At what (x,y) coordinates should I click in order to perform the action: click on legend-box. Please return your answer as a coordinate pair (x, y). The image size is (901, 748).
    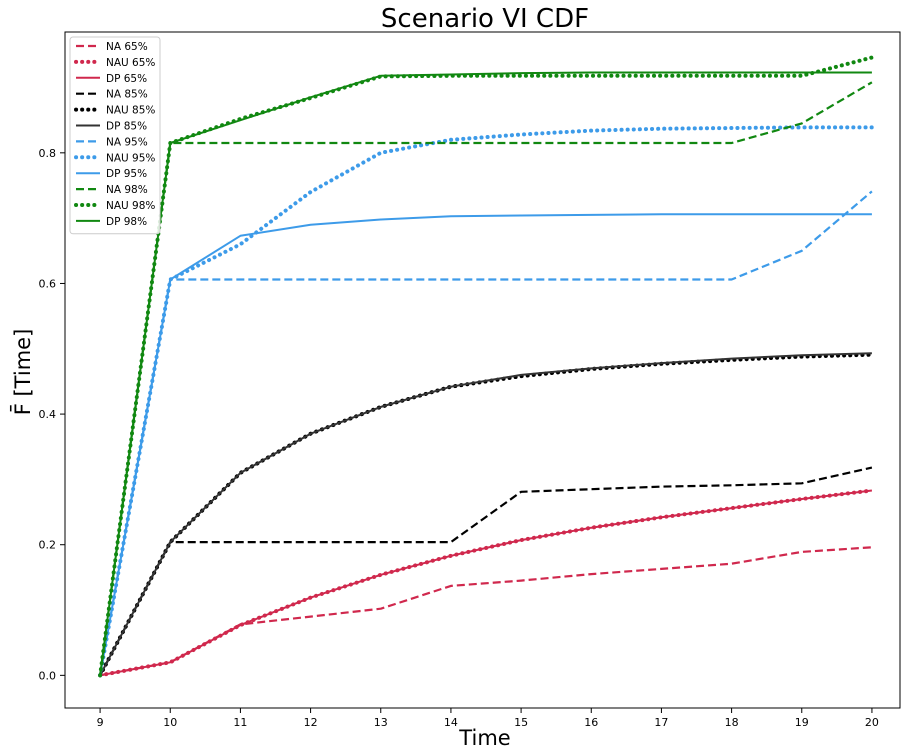
    Looking at the image, I should click on (115, 135).